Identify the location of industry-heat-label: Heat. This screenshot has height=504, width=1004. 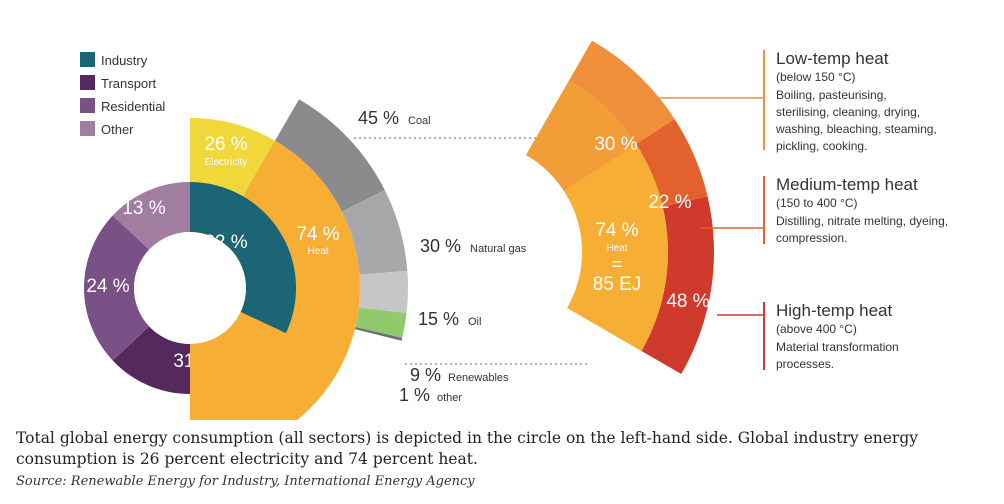
(317, 251).